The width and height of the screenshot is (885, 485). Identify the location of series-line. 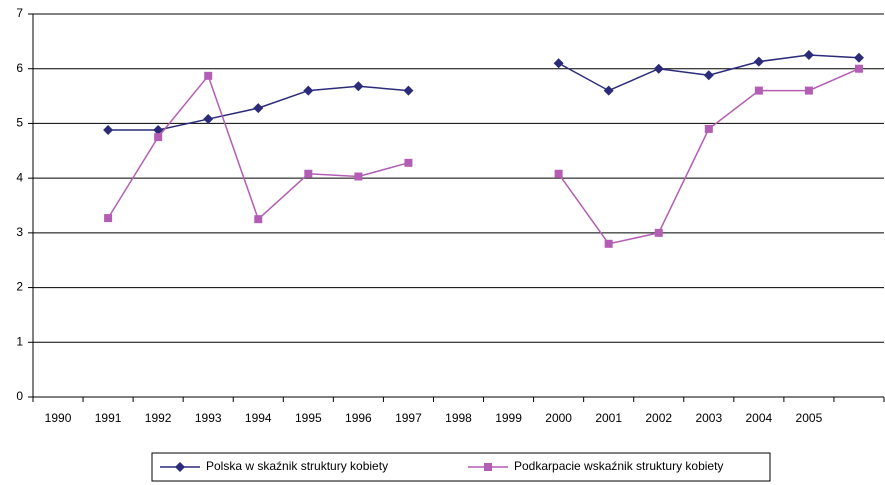
(484, 92).